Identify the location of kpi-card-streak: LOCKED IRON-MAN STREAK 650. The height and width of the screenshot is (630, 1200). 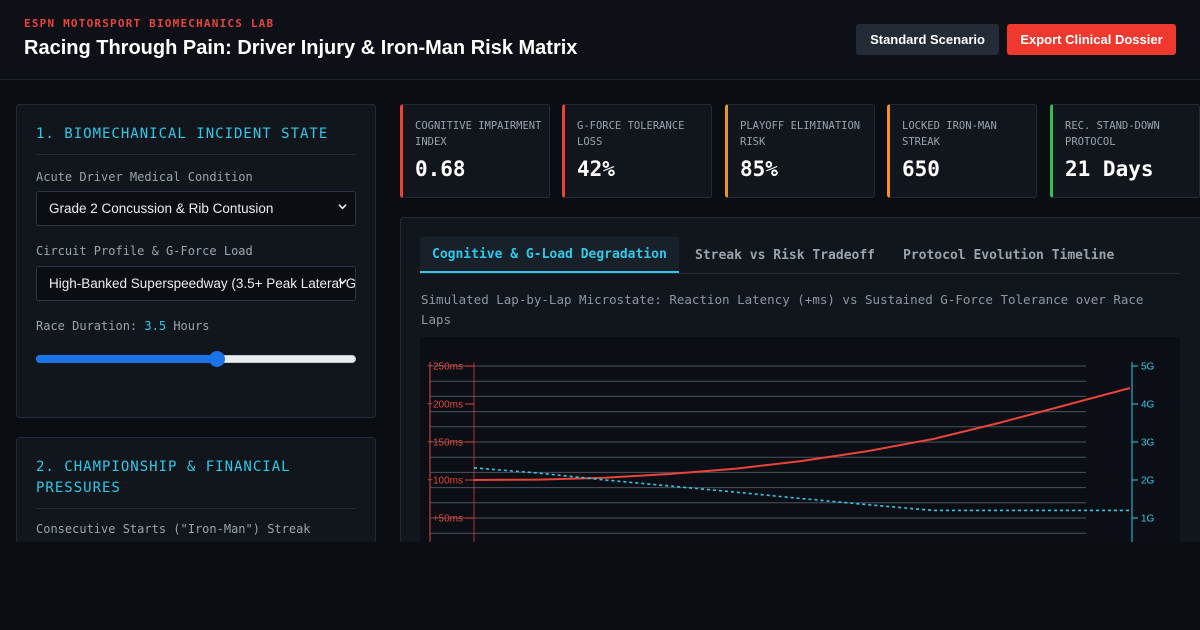
(962, 151).